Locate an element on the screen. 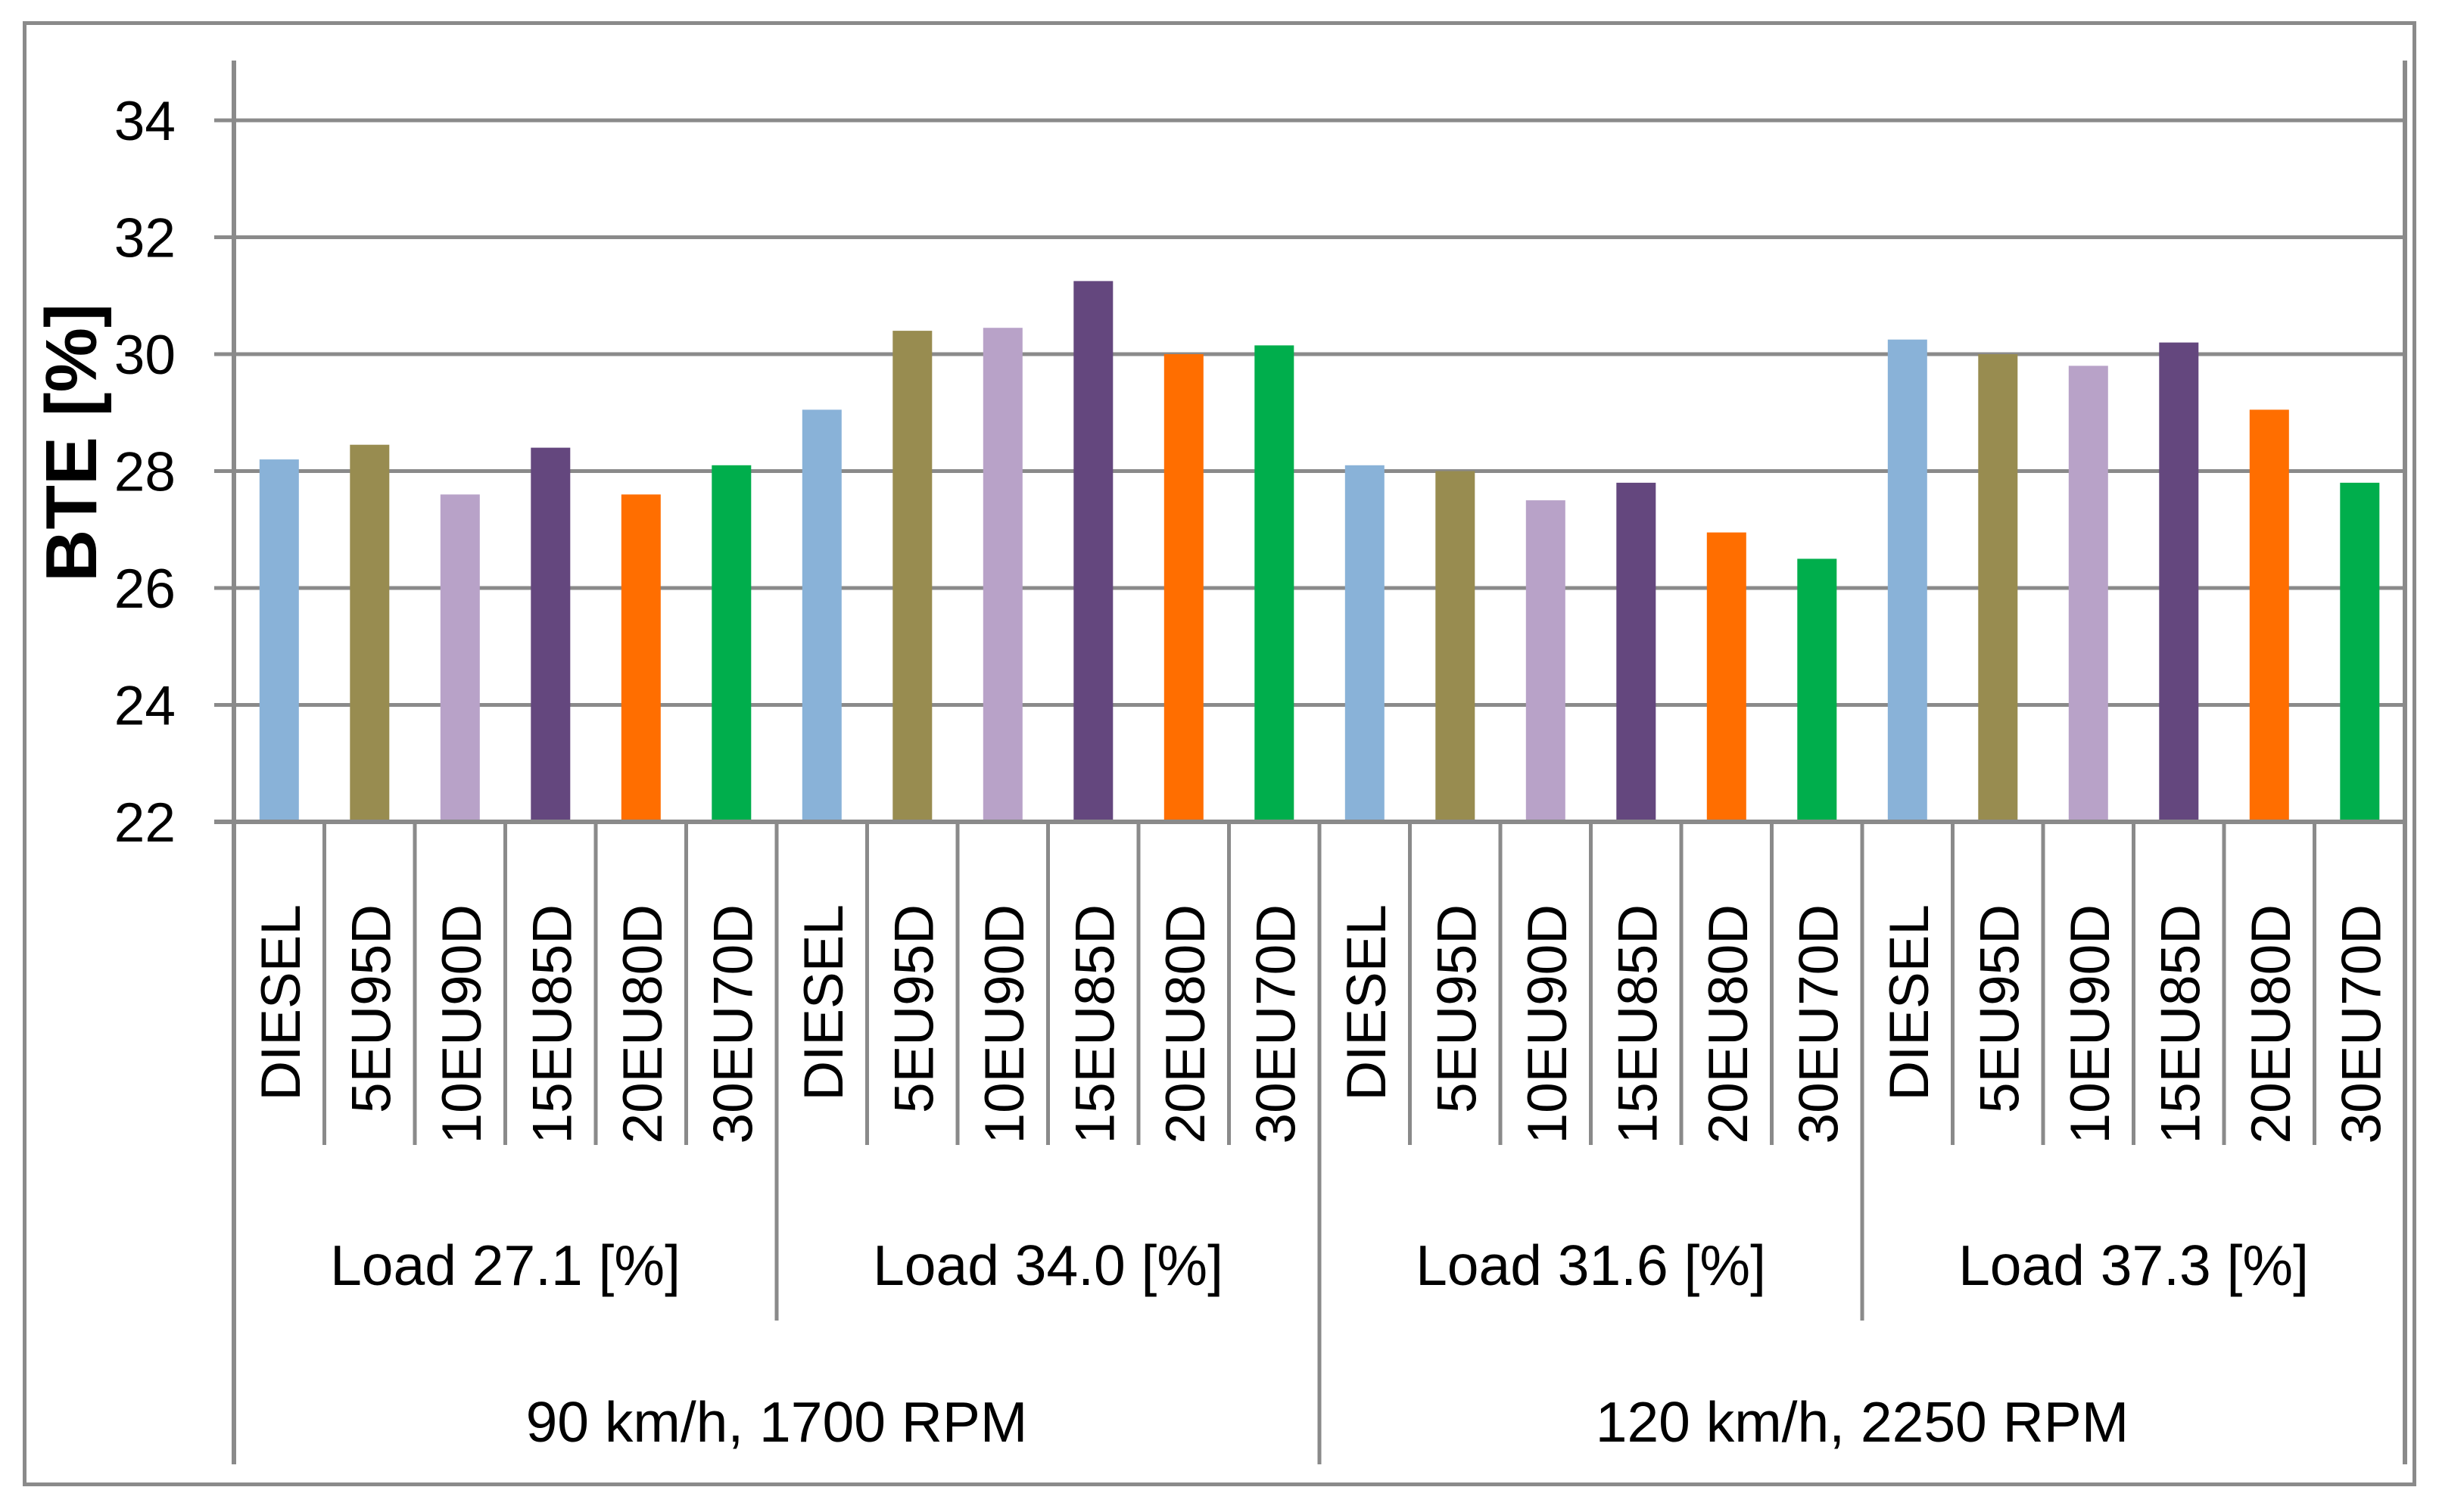  bar-diesel-group4 is located at coordinates (1907, 580).